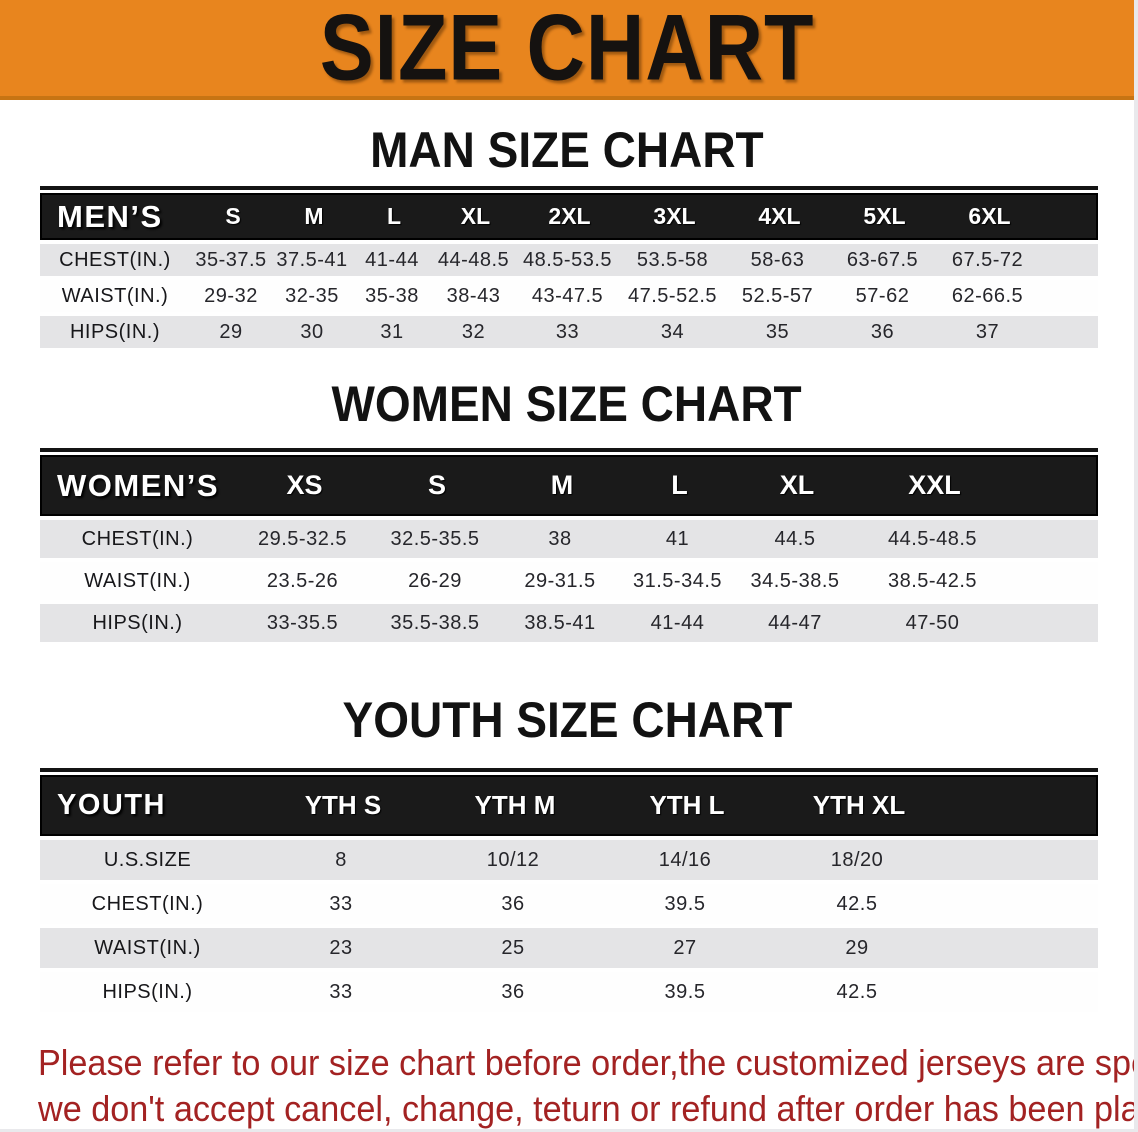  I want to click on size-value: 44-48.5, so click(473, 259).